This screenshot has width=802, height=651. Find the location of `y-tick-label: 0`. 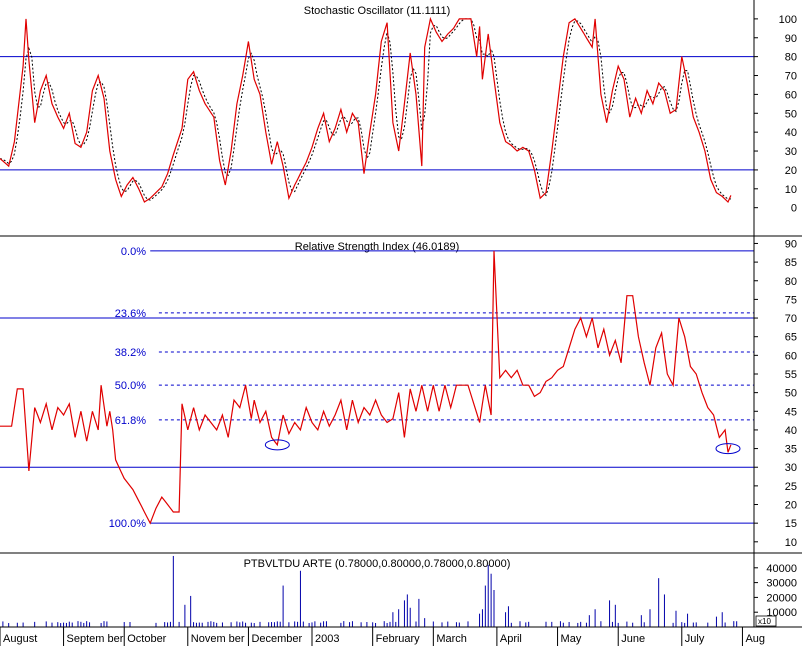

y-tick-label: 0 is located at coordinates (794, 209).